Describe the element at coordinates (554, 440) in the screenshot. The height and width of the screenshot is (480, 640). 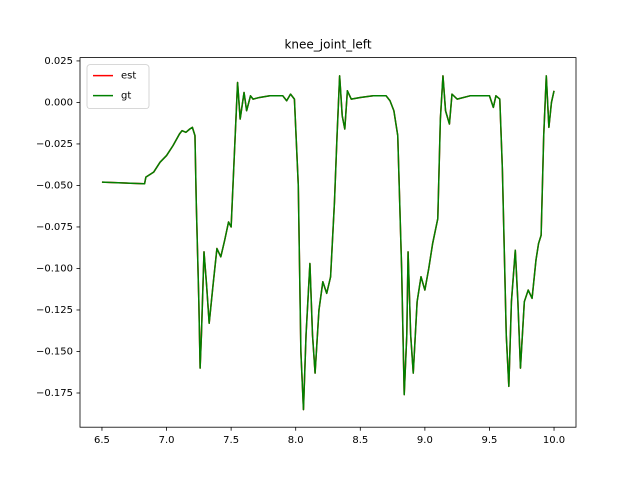
I see `x-tick-label: 10.0` at that location.